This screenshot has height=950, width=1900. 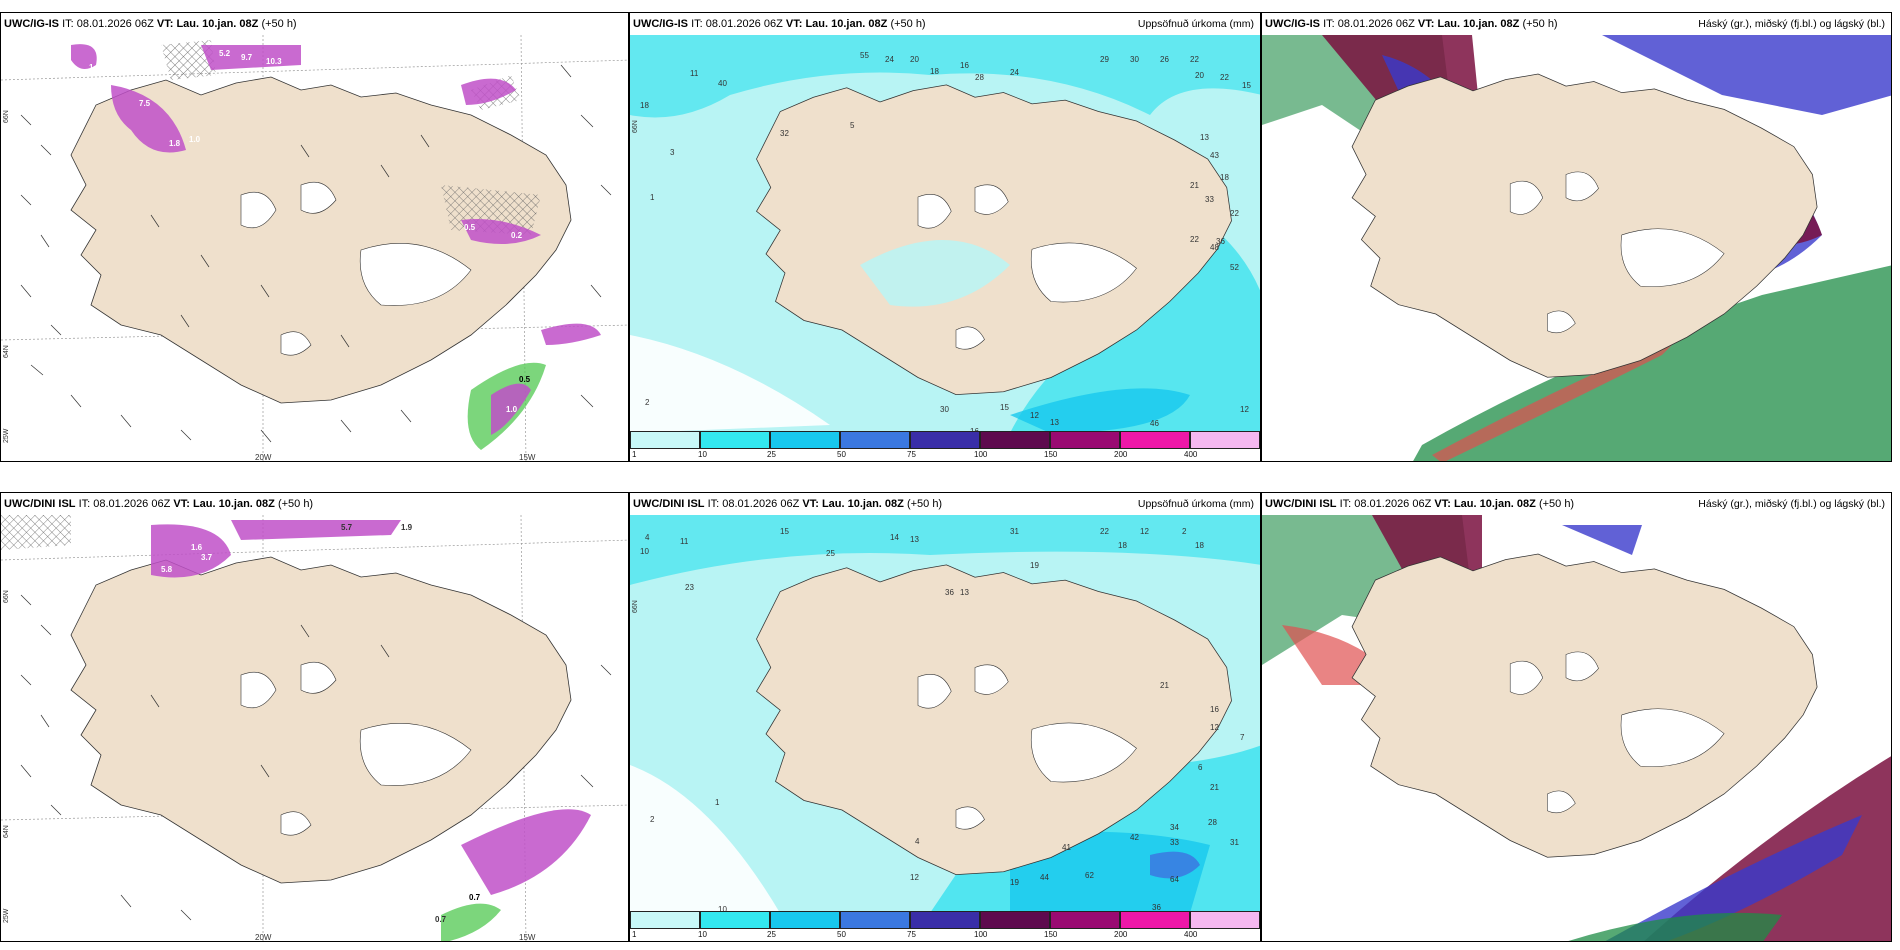 I want to click on lon-label-15w: 15W, so click(x=527, y=937).